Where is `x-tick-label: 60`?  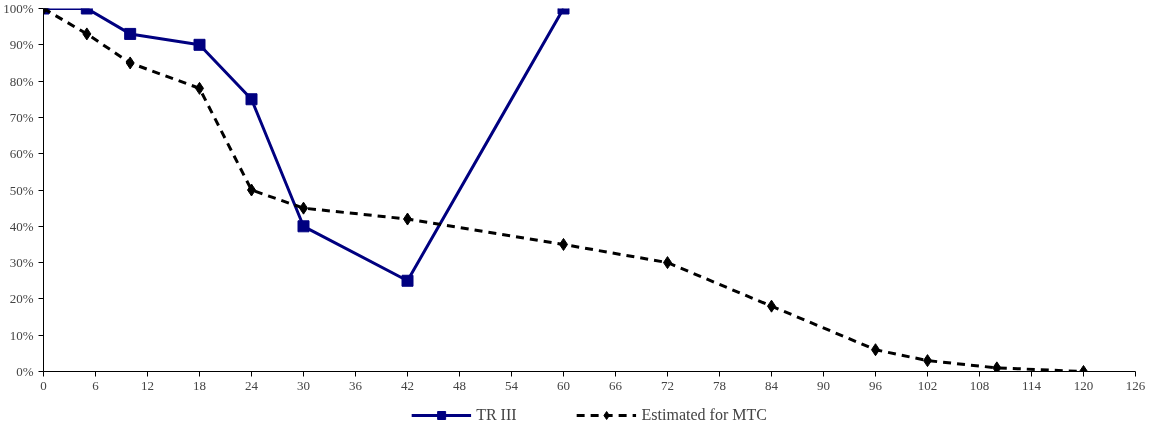 x-tick-label: 60 is located at coordinates (563, 385).